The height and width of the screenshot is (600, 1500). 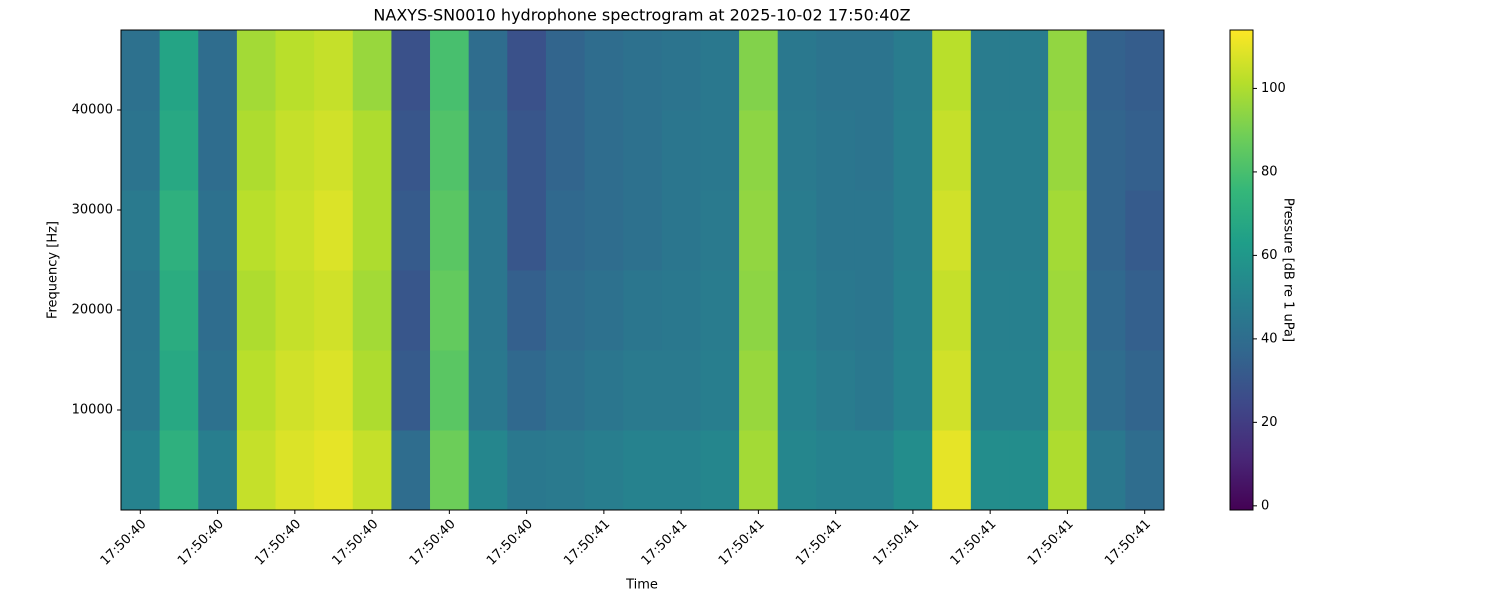 What do you see at coordinates (1288, 270) in the screenshot?
I see `colorbar-label: Pressure [dB re 1 uPa]` at bounding box center [1288, 270].